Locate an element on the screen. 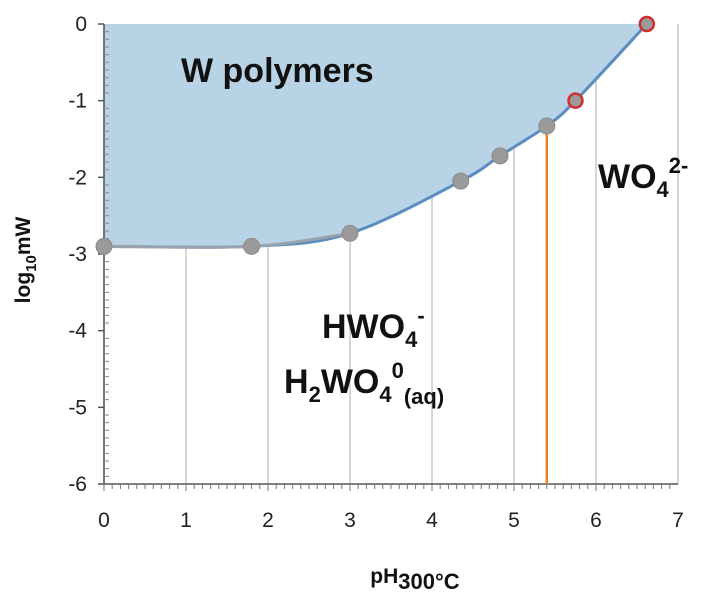 The image size is (717, 593). region-label-wo4: WO42- is located at coordinates (643, 177).